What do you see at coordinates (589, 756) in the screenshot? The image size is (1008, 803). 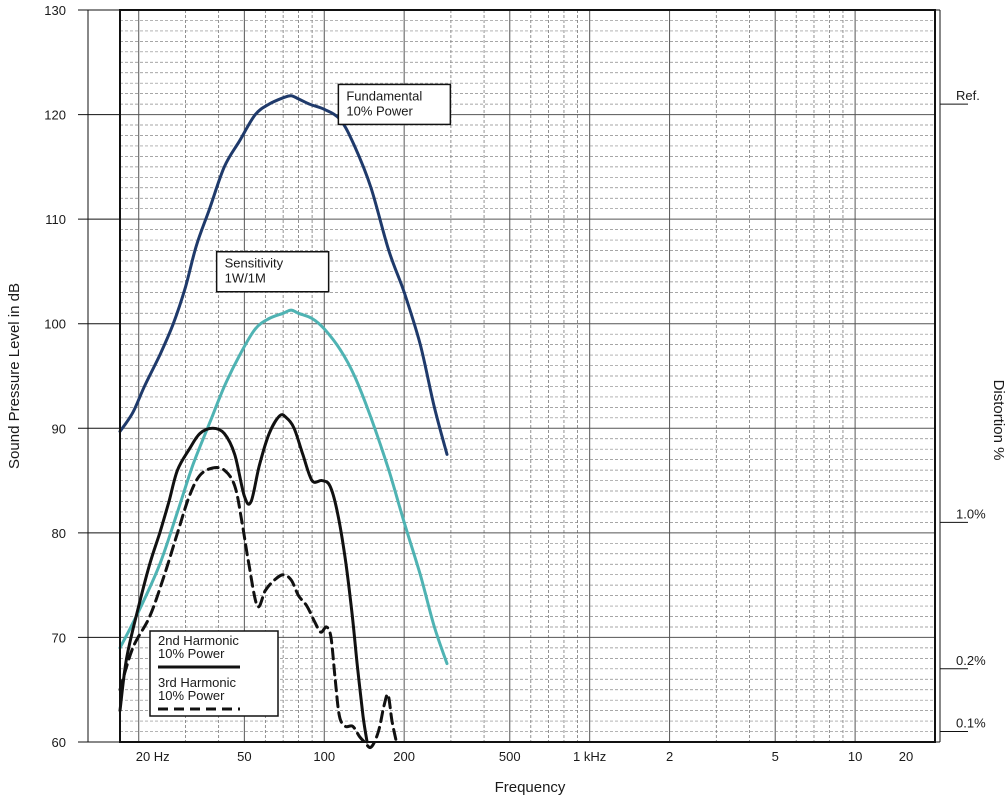 I see `x-tick-label: 1 kHz` at bounding box center [589, 756].